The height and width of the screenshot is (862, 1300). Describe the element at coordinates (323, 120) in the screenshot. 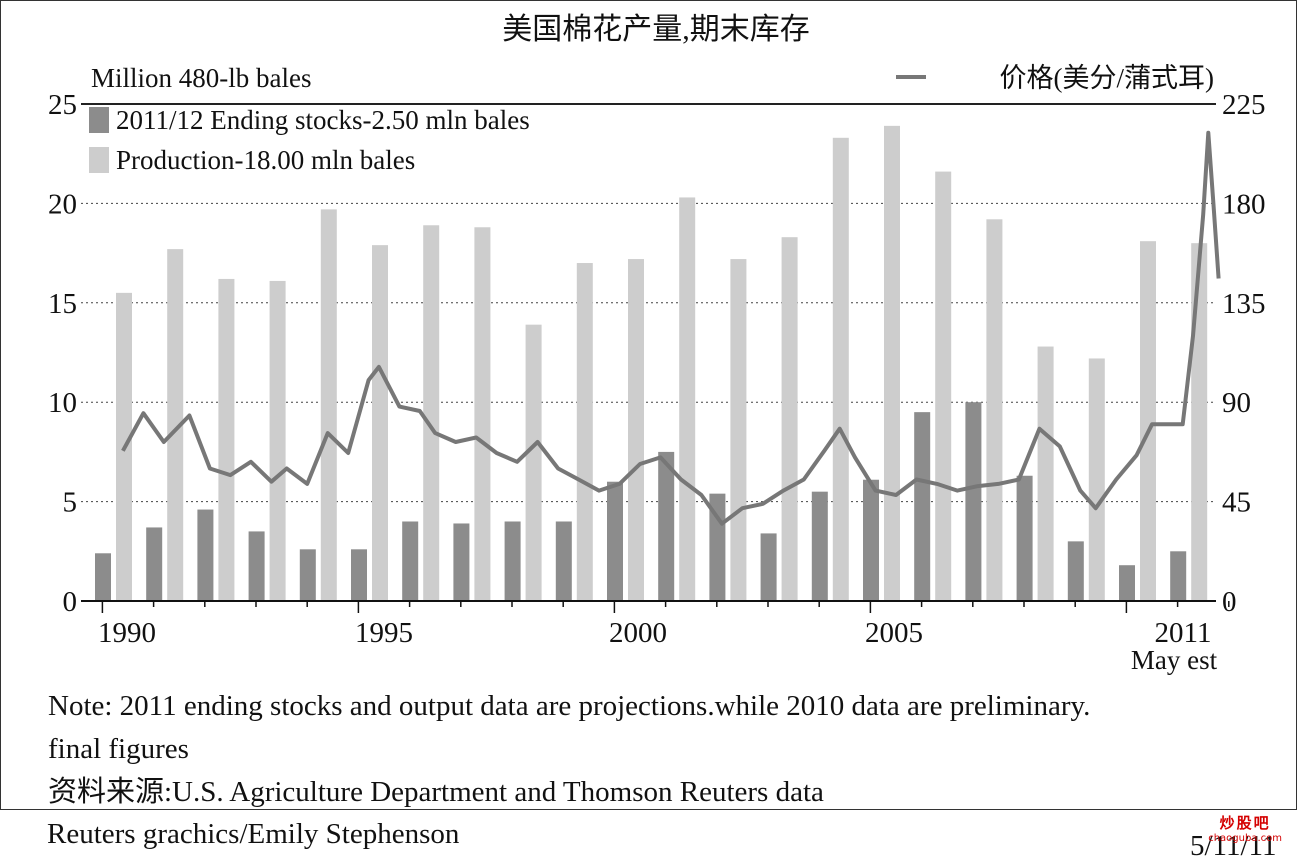

I see `stocks-legend-label: 2011/12 Ending stocks-2.50 mln bales` at that location.